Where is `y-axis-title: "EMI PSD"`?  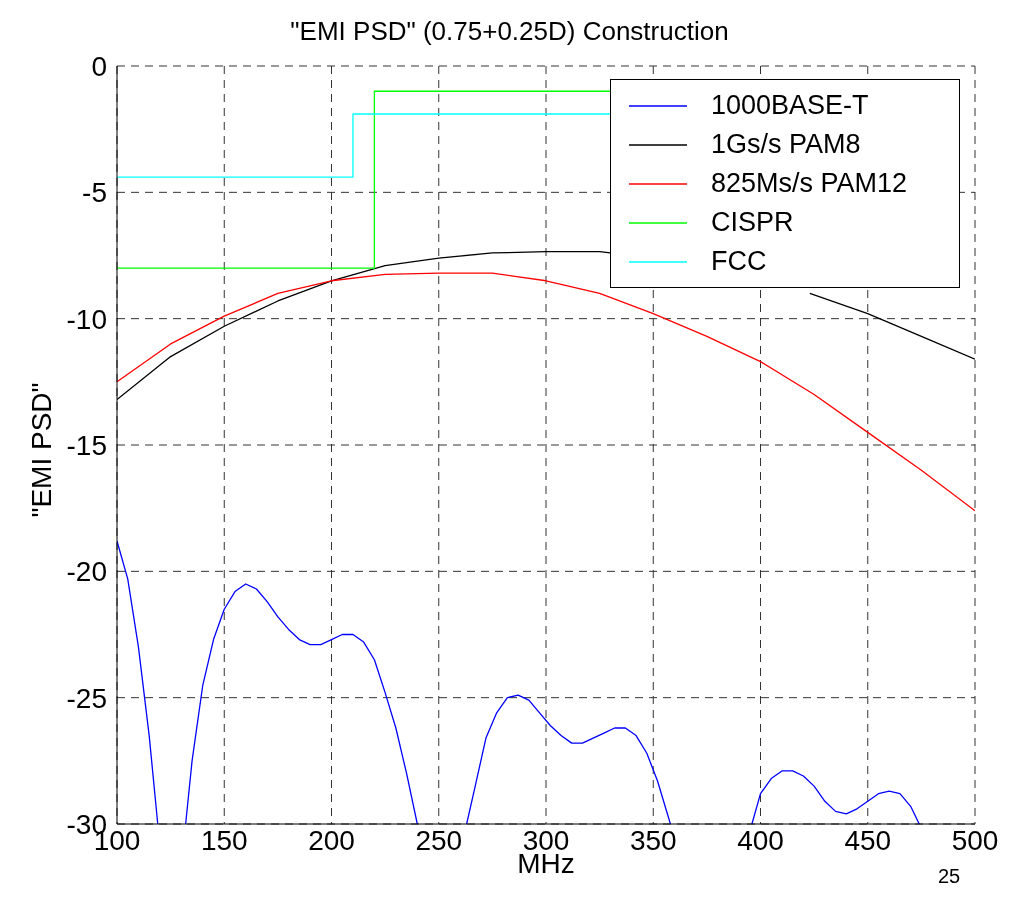
y-axis-title: "EMI PSD" is located at coordinates (42, 450).